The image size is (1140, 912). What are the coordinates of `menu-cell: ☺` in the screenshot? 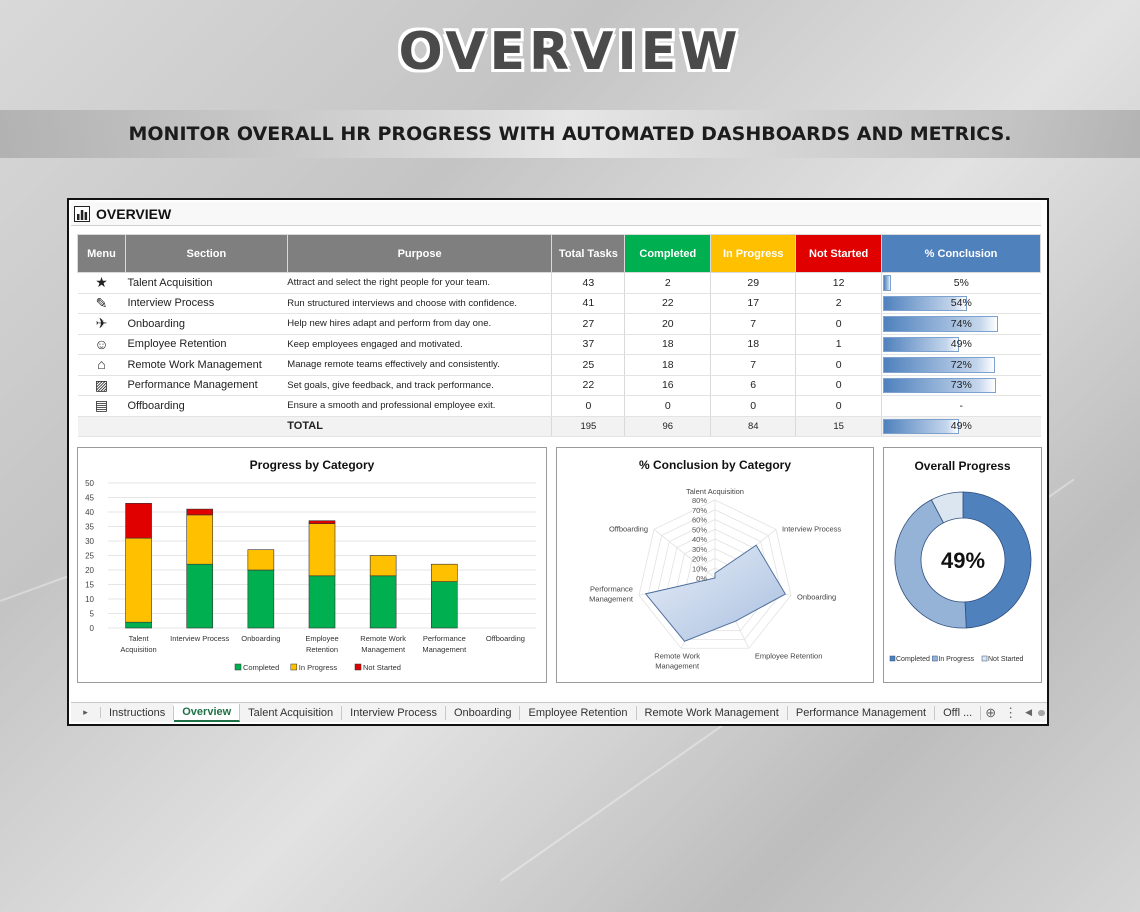 It's located at (101, 344).